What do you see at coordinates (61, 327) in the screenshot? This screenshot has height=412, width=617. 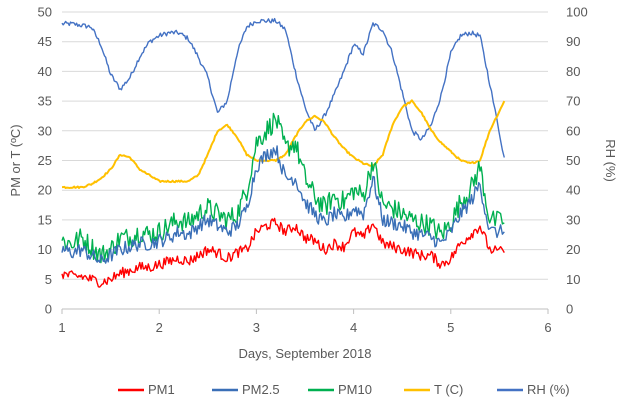 I see `x-tick-label: 1` at bounding box center [61, 327].